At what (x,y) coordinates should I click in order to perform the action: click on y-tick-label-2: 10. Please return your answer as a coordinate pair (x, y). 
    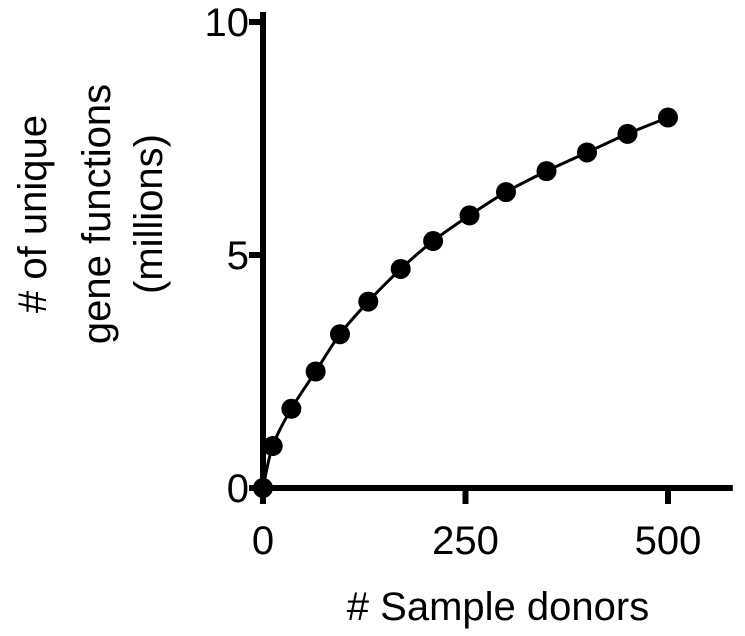
    Looking at the image, I should click on (227, 23).